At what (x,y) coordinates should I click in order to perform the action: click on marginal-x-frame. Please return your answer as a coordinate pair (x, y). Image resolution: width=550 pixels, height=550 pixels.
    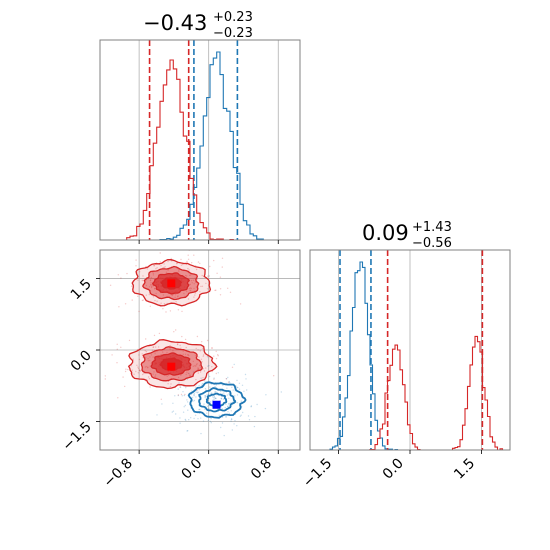
    Looking at the image, I should click on (200, 140).